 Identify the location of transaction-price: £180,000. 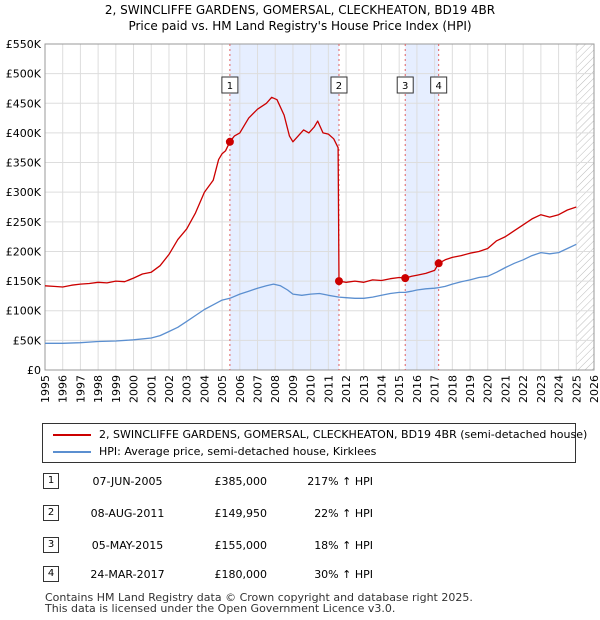
(241, 574).